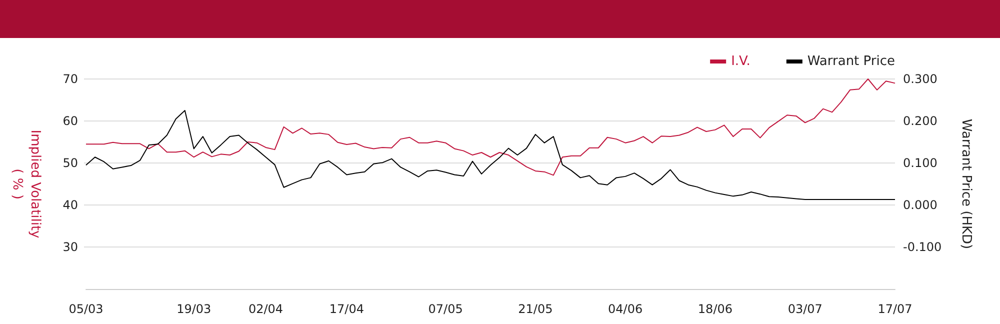 This screenshot has width=1000, height=324. What do you see at coordinates (715, 309) in the screenshot?
I see `x-tick-label: 18/06` at bounding box center [715, 309].